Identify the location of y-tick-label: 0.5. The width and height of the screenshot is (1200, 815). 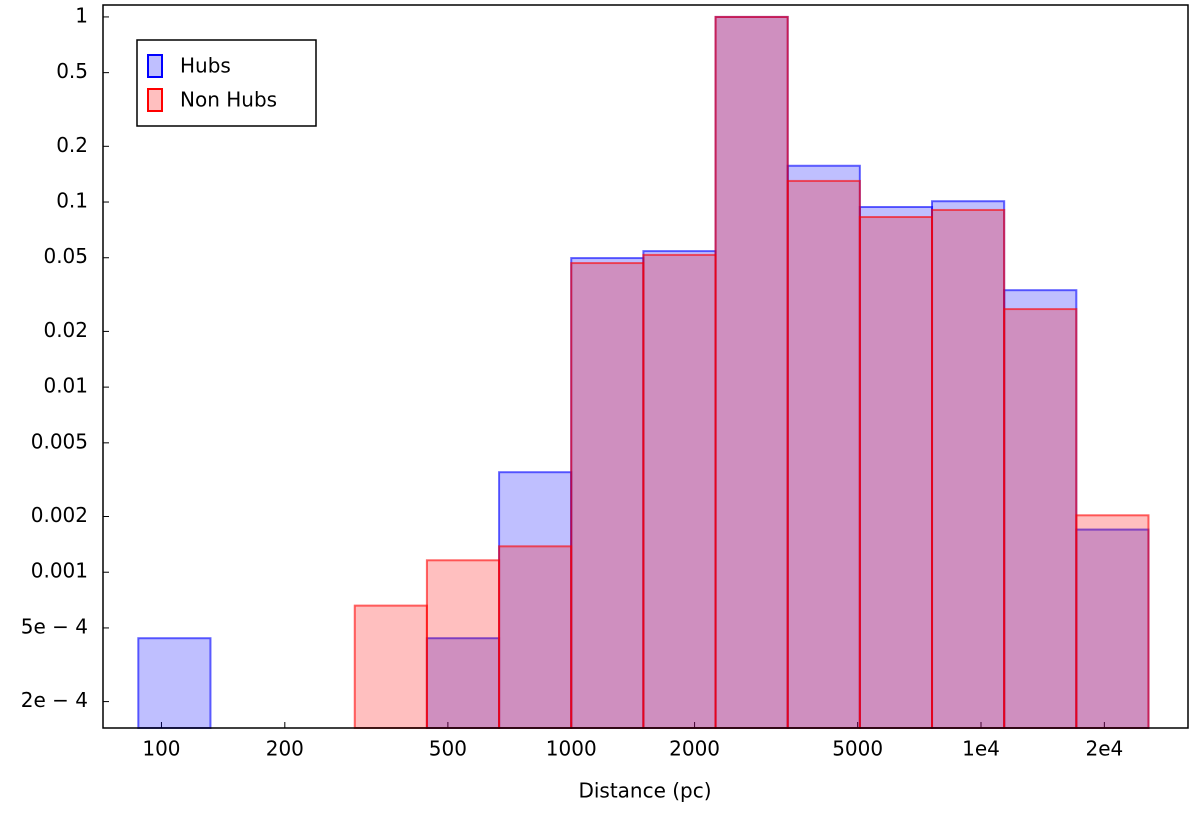
(72, 71).